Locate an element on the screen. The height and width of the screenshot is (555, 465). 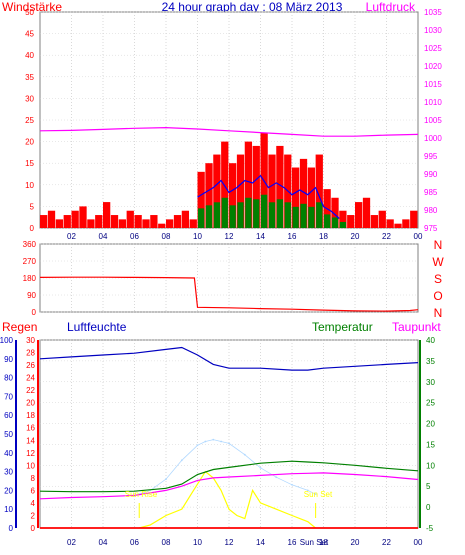
wind-tick-label: 35 is located at coordinates (29, 77).